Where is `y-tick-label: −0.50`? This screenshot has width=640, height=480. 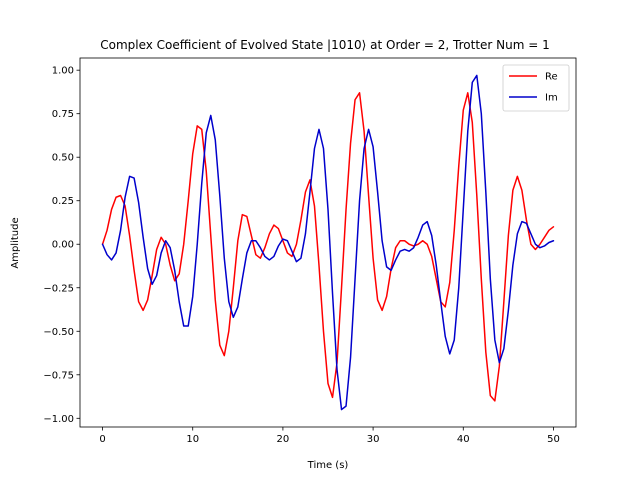 y-tick-label: −0.50 is located at coordinates (58, 332).